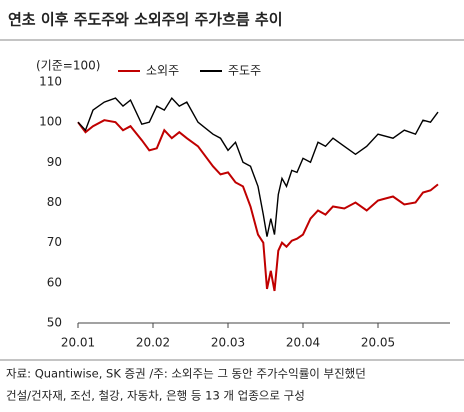 Image resolution: width=464 pixels, height=412 pixels. I want to click on x-tick-label: 20.03, so click(228, 343).